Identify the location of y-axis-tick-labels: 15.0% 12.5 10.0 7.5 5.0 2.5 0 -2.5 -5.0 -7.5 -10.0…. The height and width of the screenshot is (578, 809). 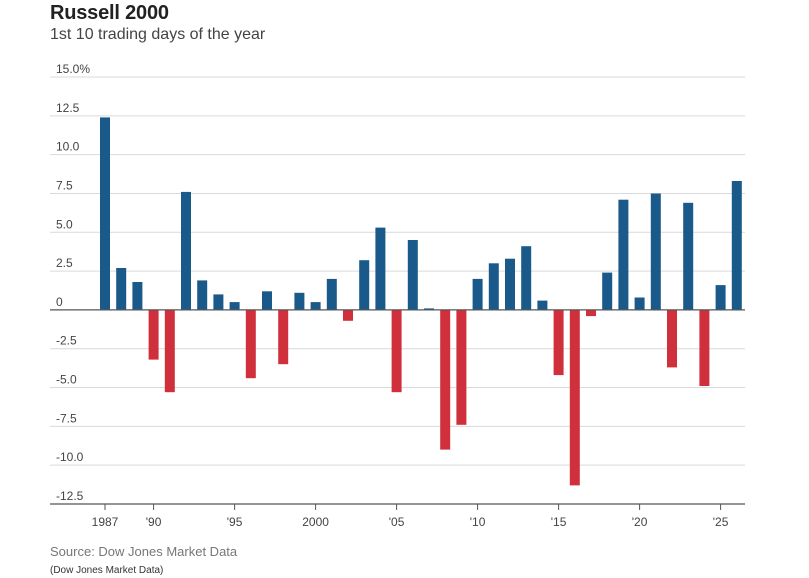
(73, 282).